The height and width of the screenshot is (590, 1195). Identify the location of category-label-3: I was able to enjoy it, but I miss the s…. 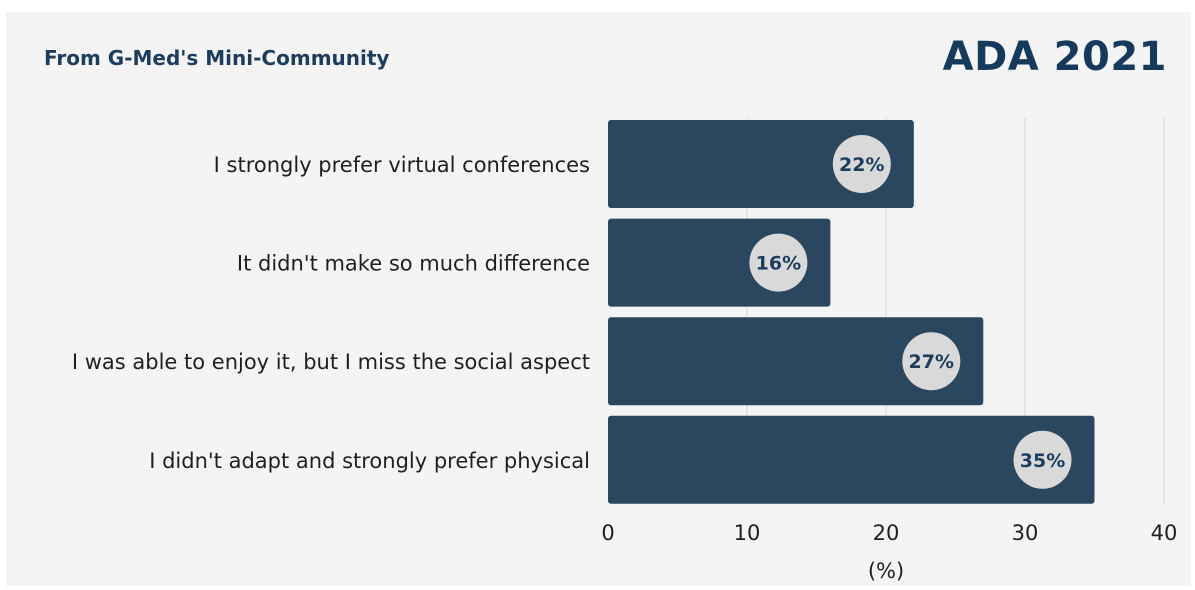
(331, 362).